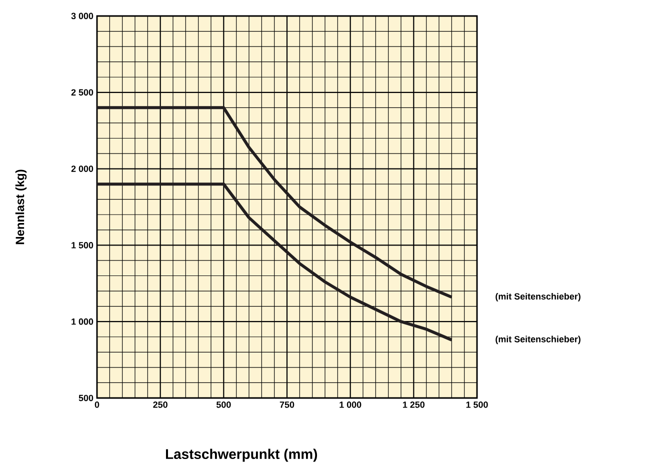  I want to click on y-tick-label: 3 000, so click(82, 16).